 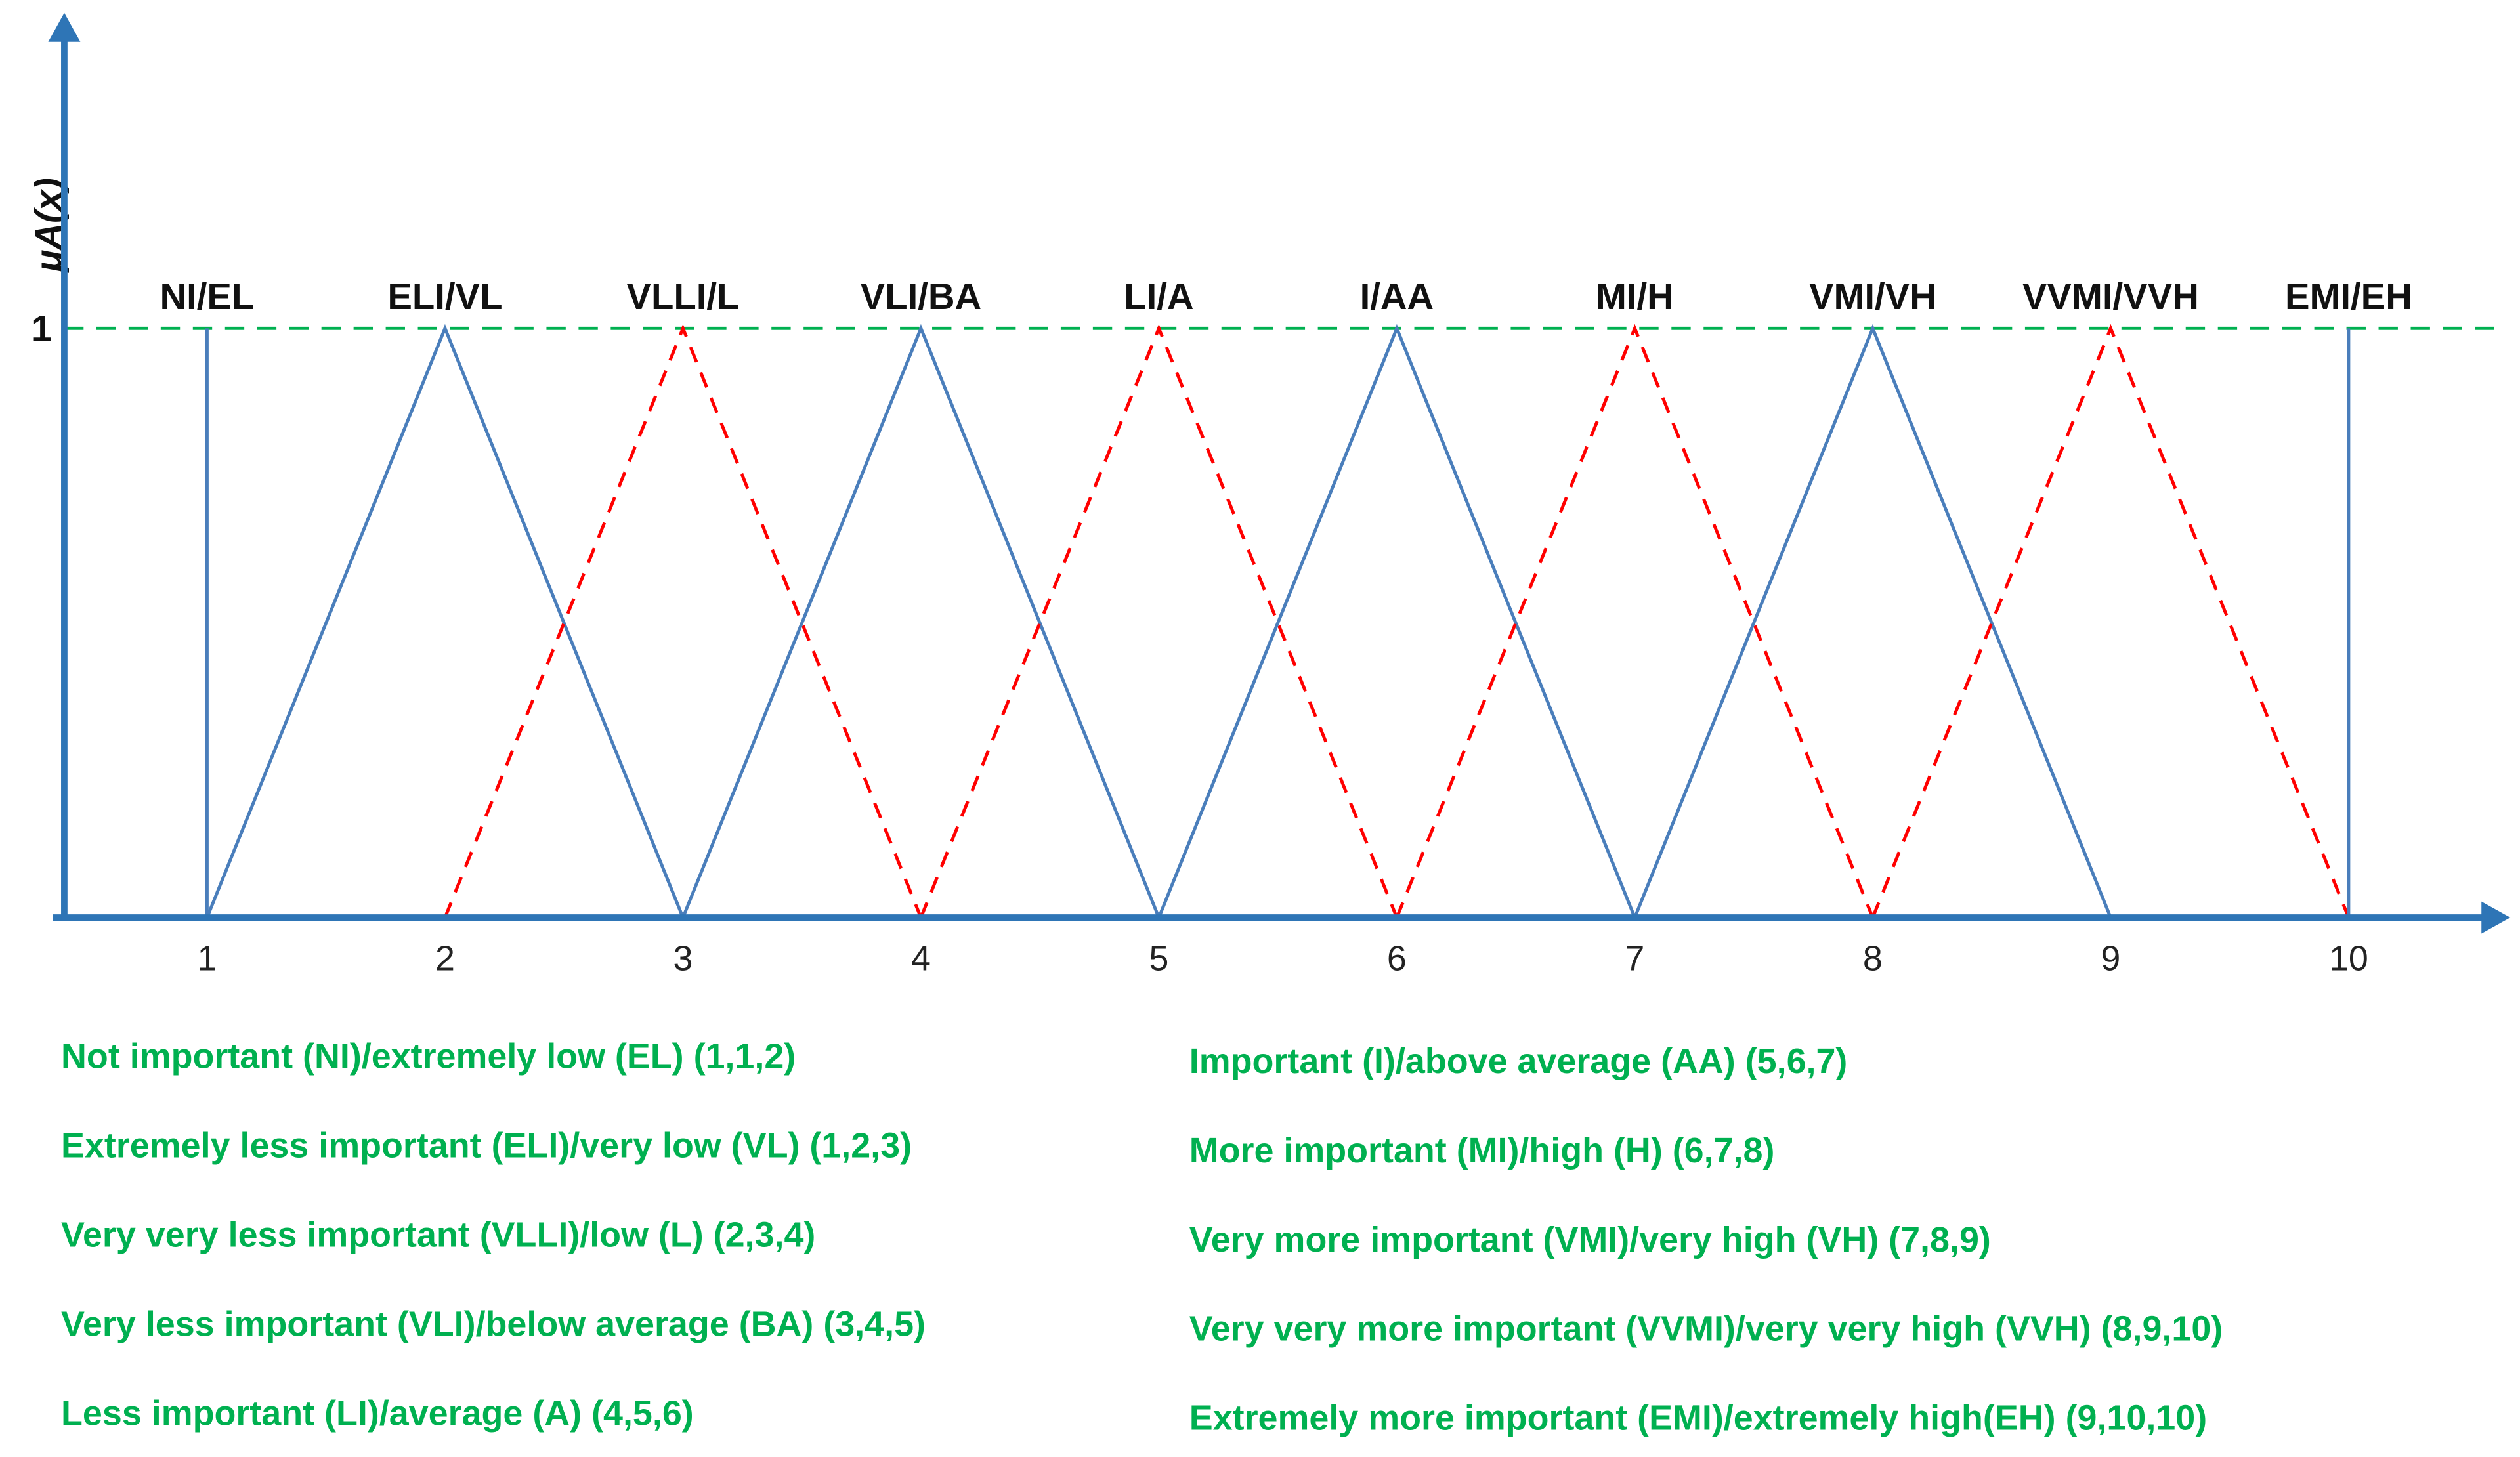 I want to click on x-axis-arrow, so click(x=2496, y=917).